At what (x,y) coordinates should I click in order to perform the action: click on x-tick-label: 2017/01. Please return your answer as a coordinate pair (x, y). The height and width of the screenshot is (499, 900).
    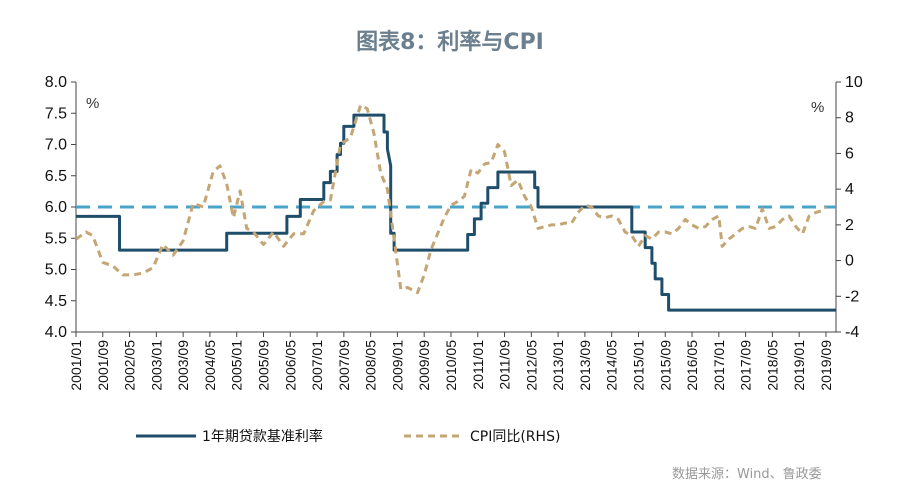
    Looking at the image, I should click on (719, 365).